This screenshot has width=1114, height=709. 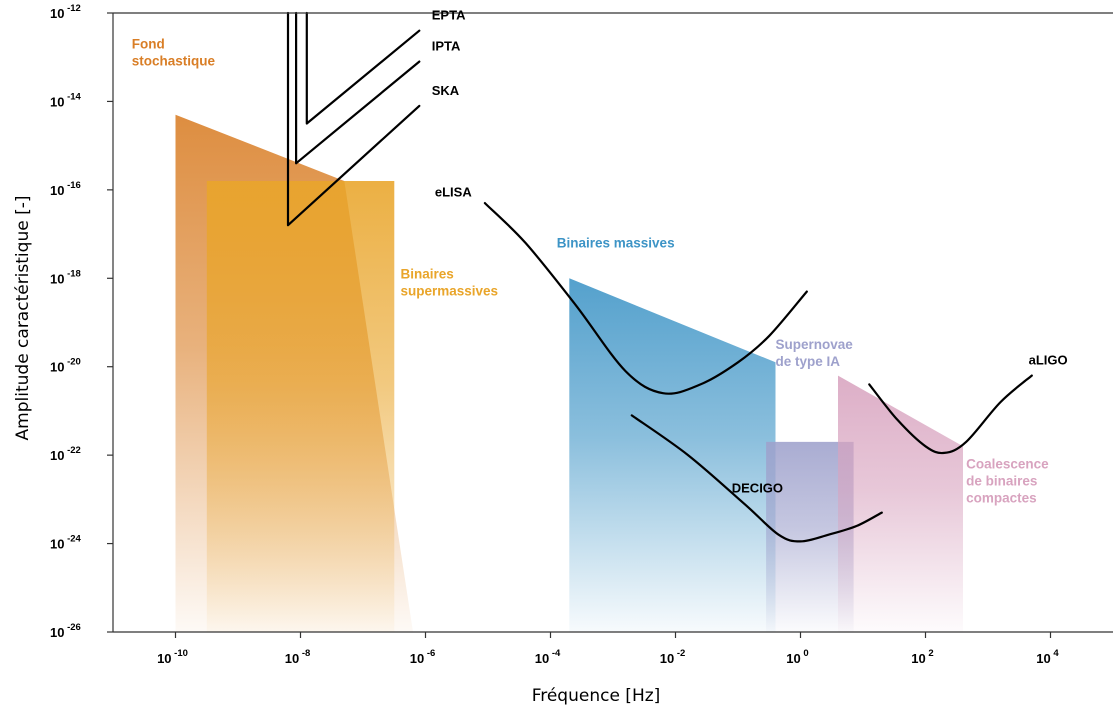 I want to click on x-tick-label: 10 -4, so click(x=548, y=657).